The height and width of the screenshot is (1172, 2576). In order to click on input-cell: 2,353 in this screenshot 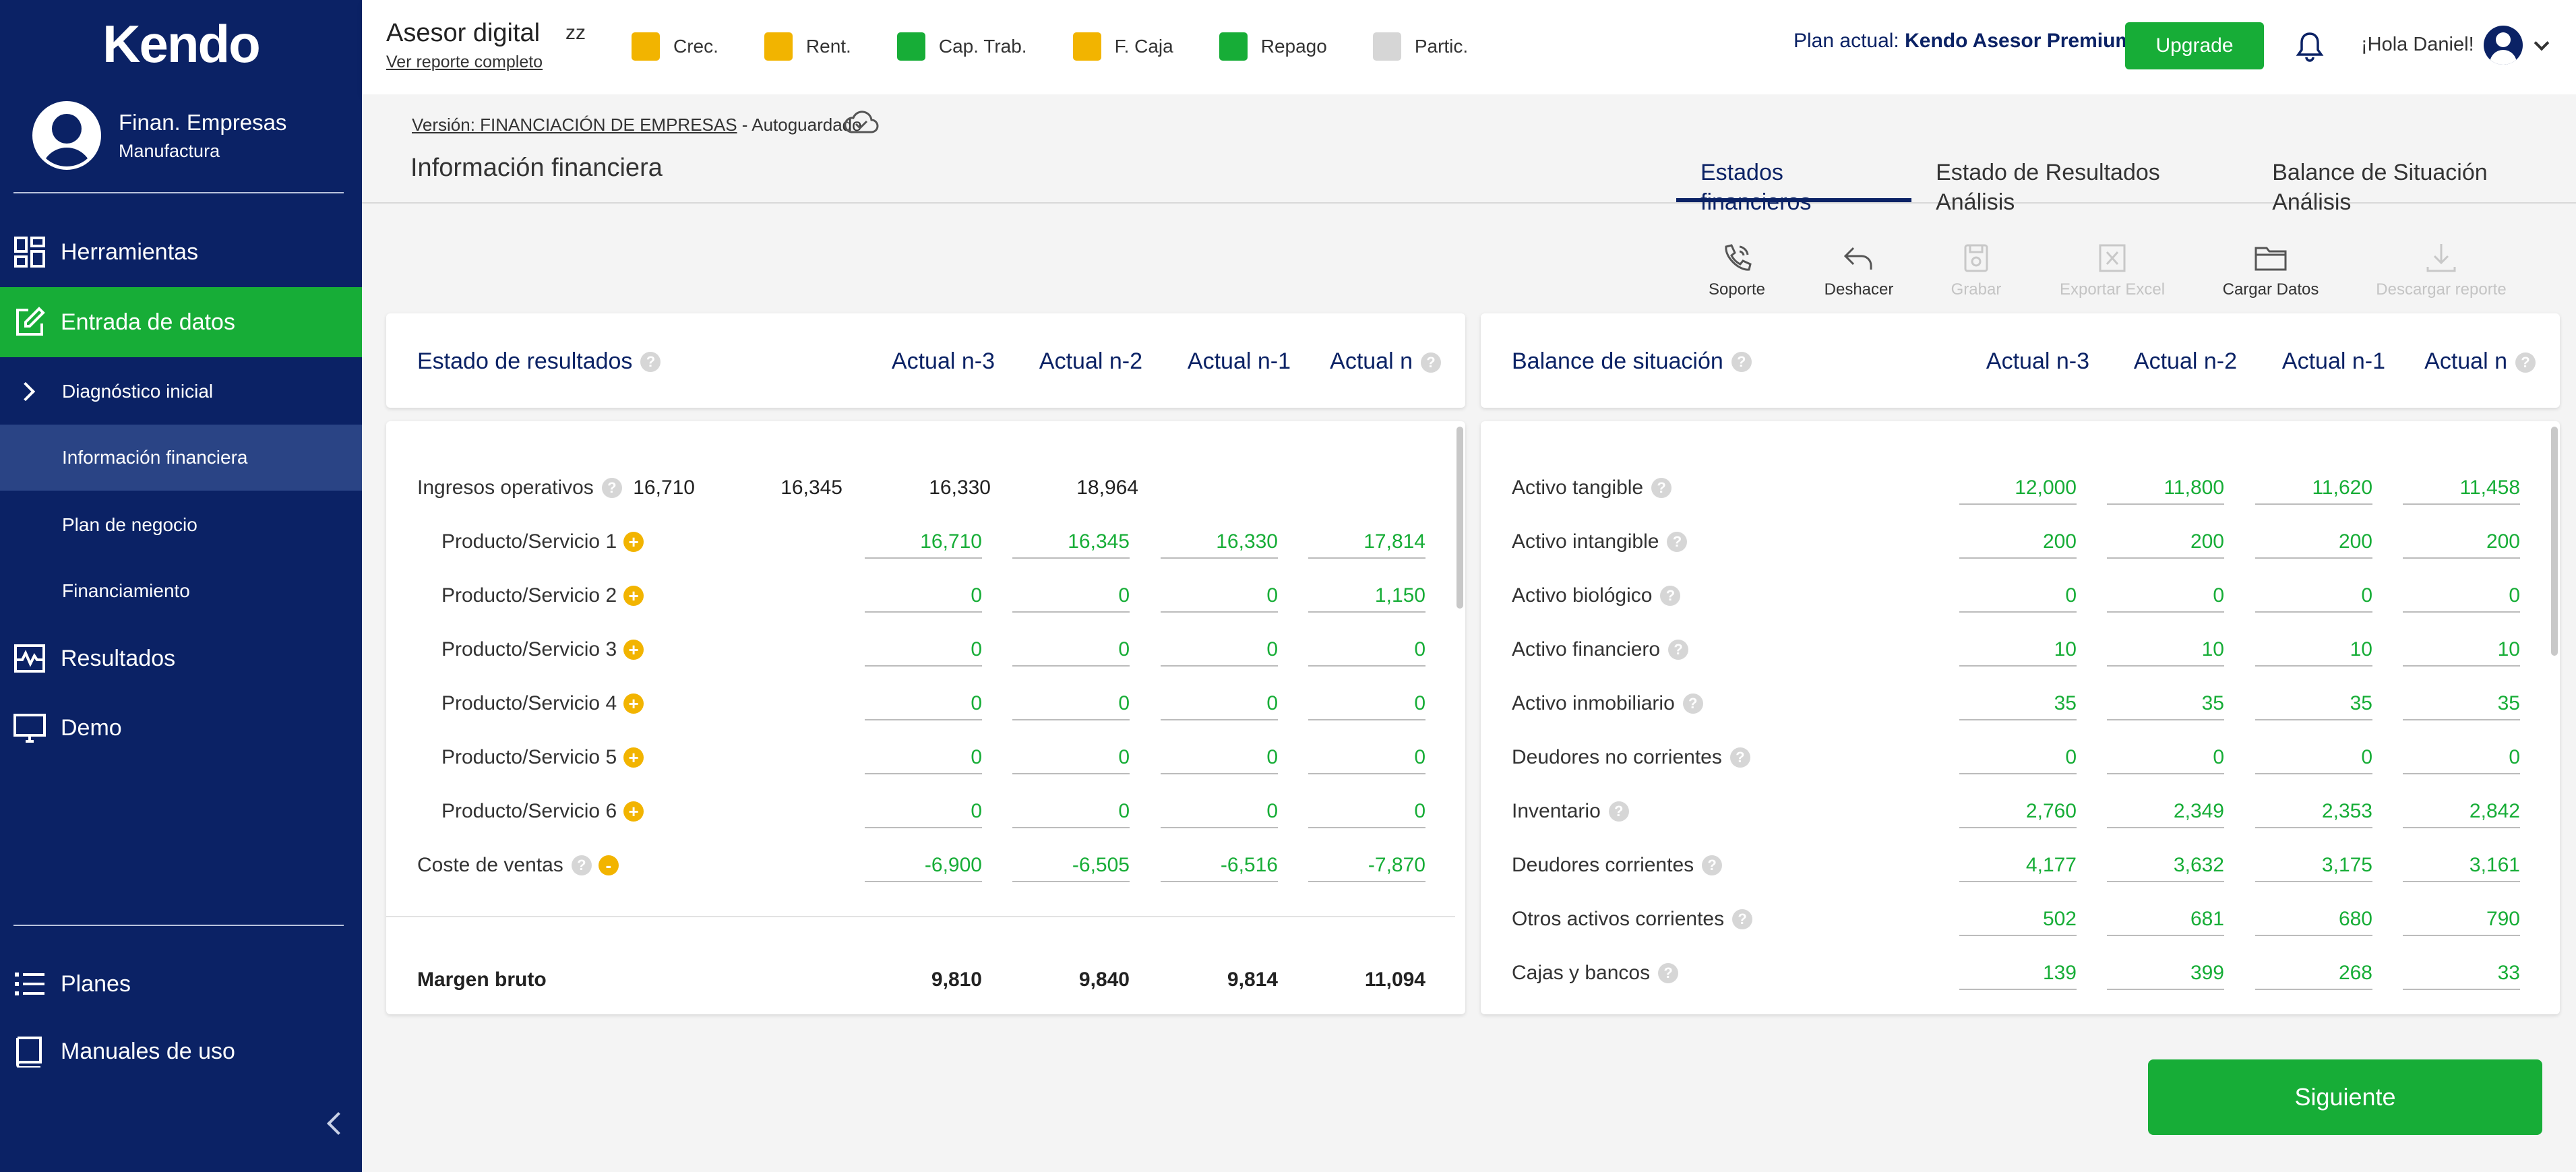, I will do `click(2314, 814)`.